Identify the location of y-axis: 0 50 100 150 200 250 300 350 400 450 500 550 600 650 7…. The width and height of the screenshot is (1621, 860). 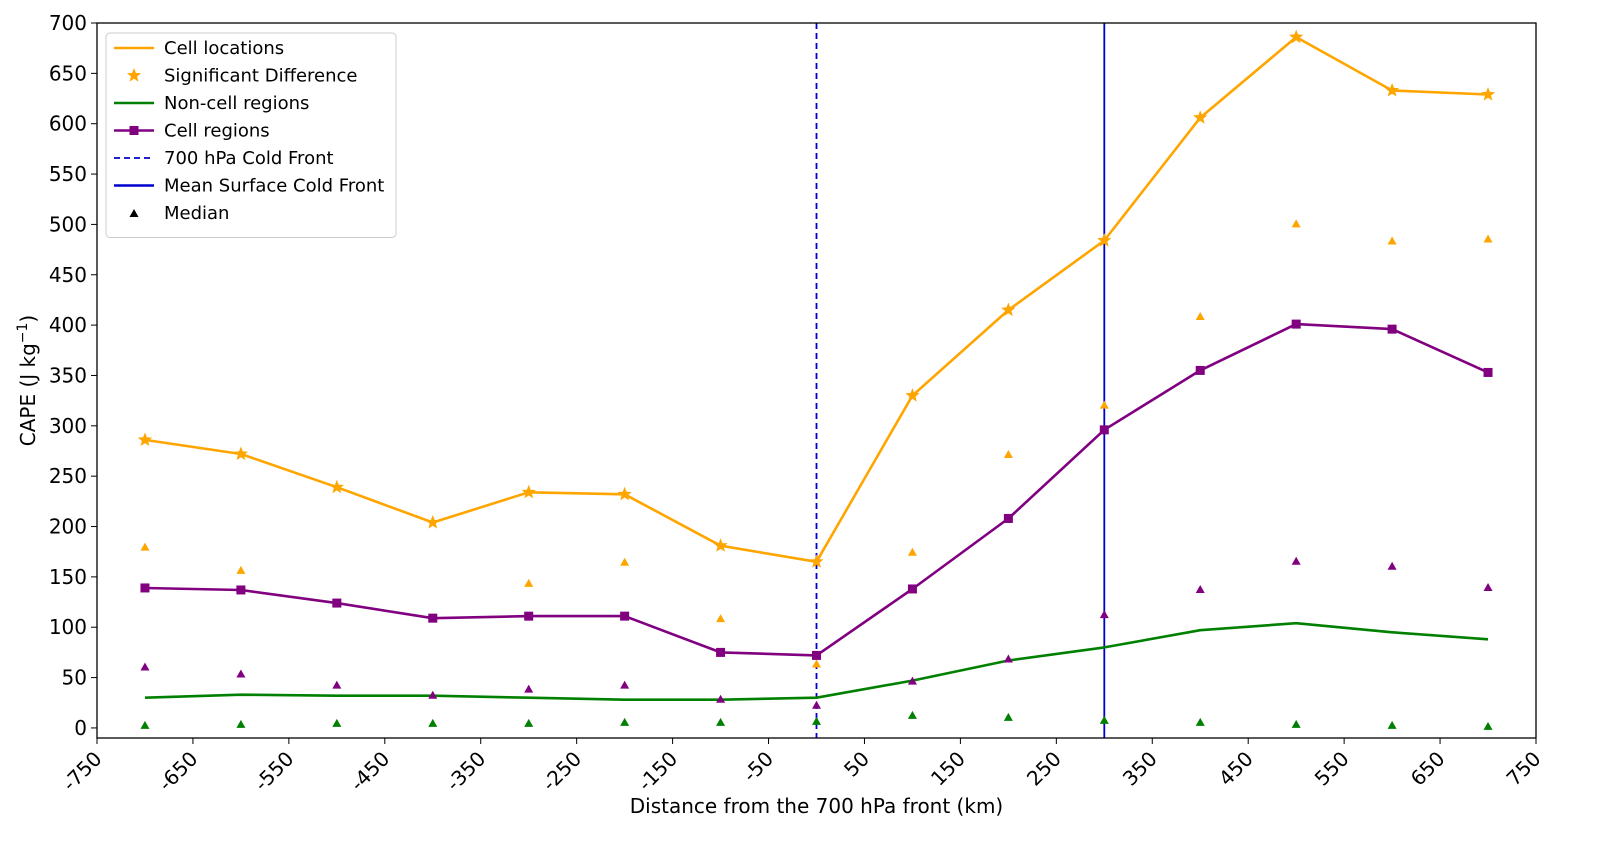
(73, 375).